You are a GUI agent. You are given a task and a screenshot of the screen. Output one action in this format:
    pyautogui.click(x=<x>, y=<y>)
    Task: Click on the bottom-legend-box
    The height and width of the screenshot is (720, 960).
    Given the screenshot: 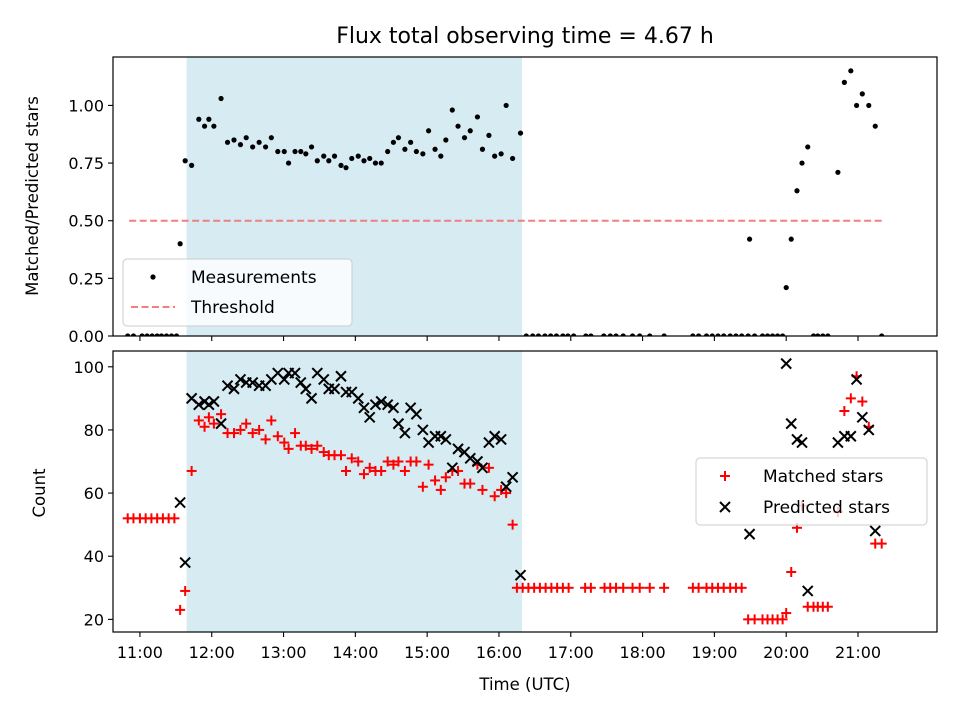 What is the action you would take?
    pyautogui.click(x=811, y=491)
    